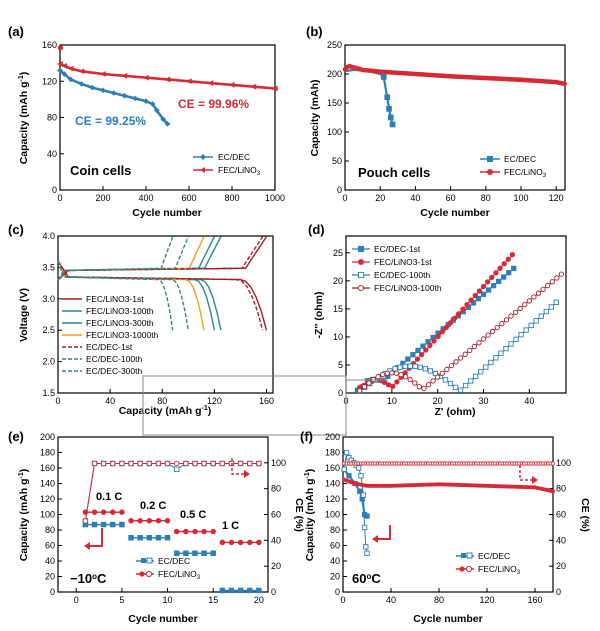  I want to click on legend-c-entry: EC/DEC-300th, so click(114, 371).